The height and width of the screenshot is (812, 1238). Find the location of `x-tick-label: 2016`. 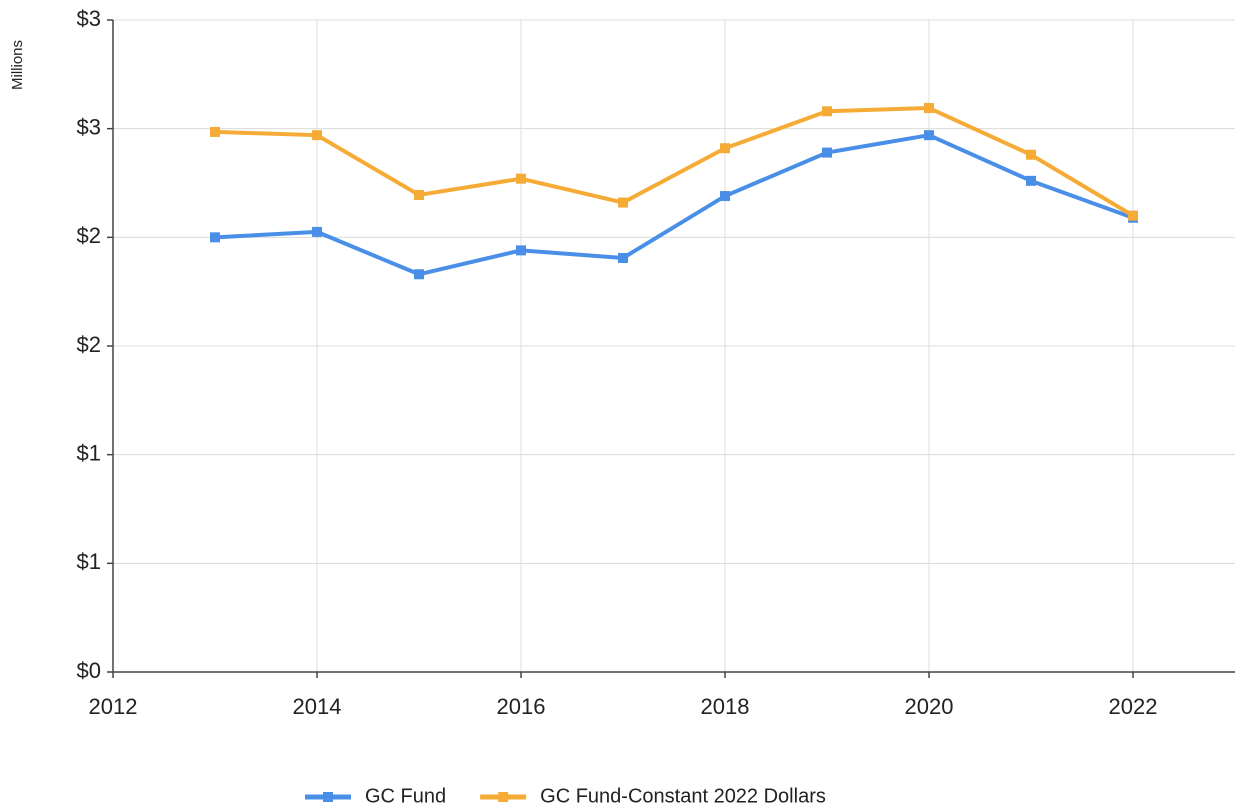

x-tick-label: 2016 is located at coordinates (521, 706).